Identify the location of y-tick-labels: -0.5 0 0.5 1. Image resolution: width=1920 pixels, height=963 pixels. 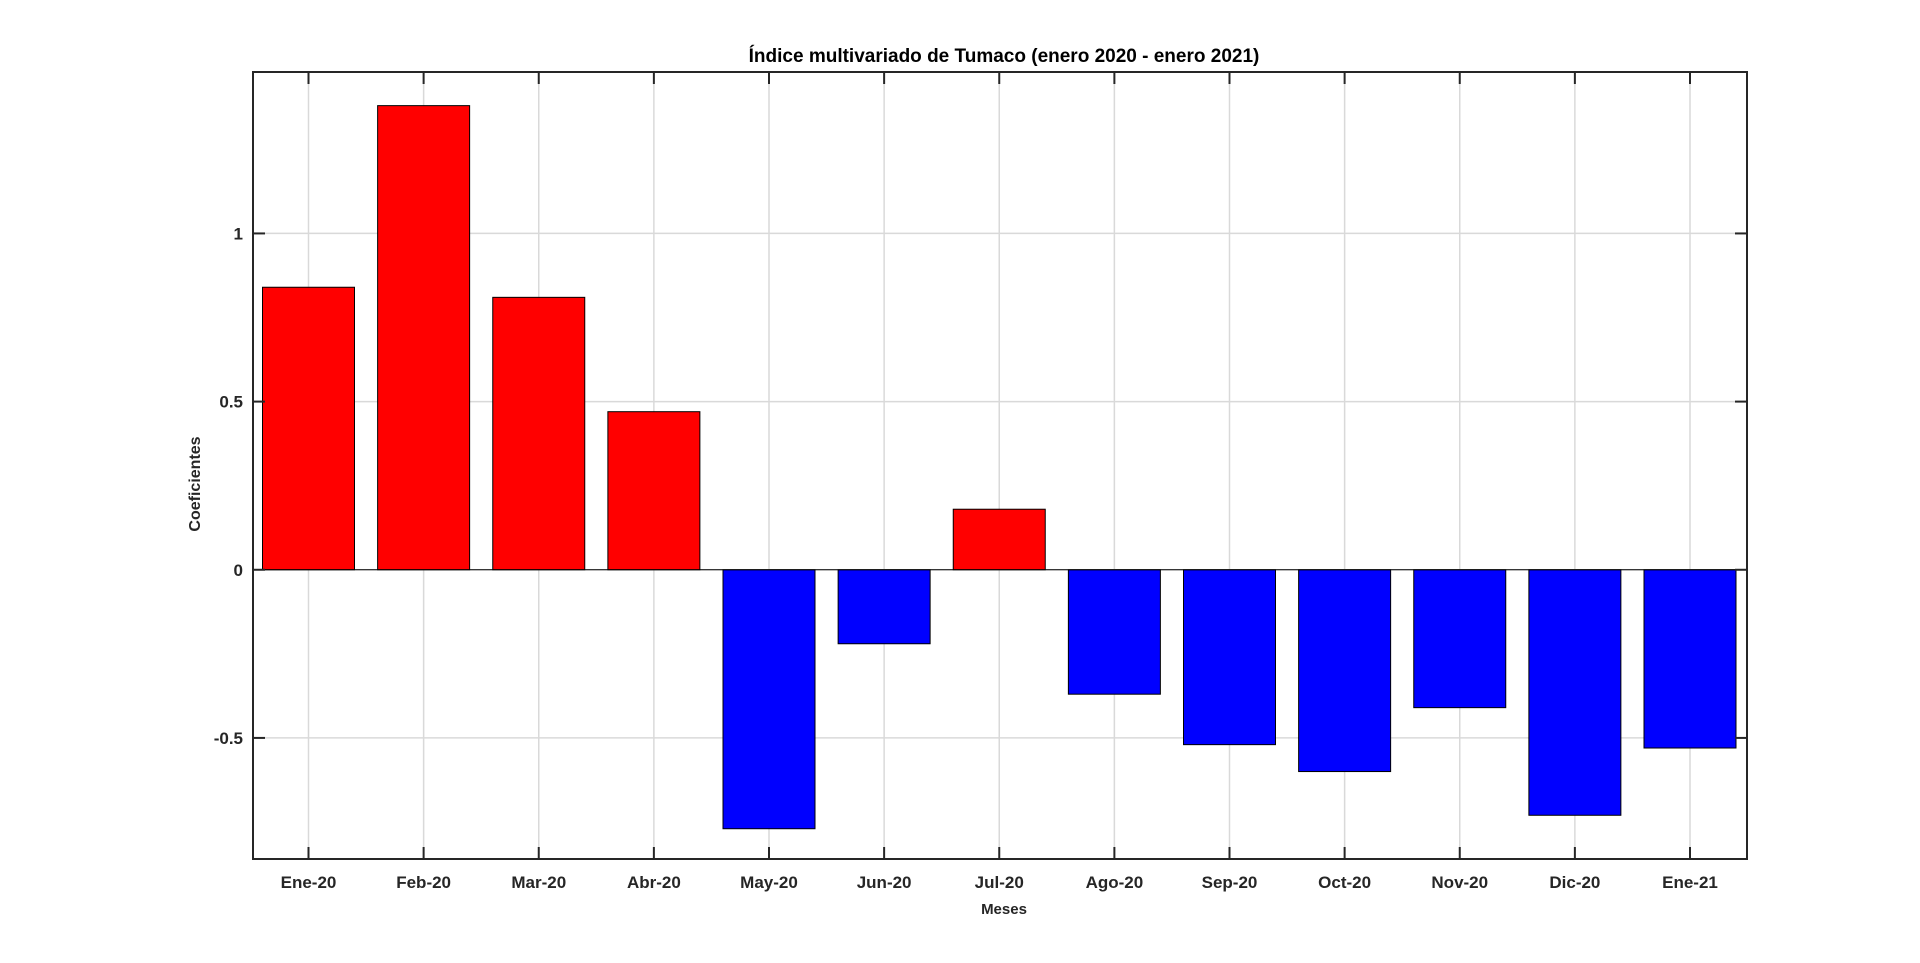
(228, 485).